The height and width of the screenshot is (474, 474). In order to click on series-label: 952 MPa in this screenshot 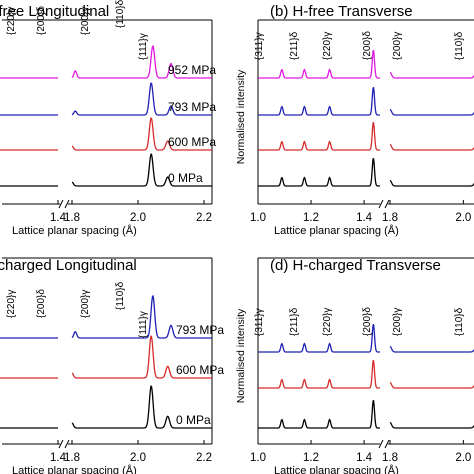, I will do `click(192, 70)`.